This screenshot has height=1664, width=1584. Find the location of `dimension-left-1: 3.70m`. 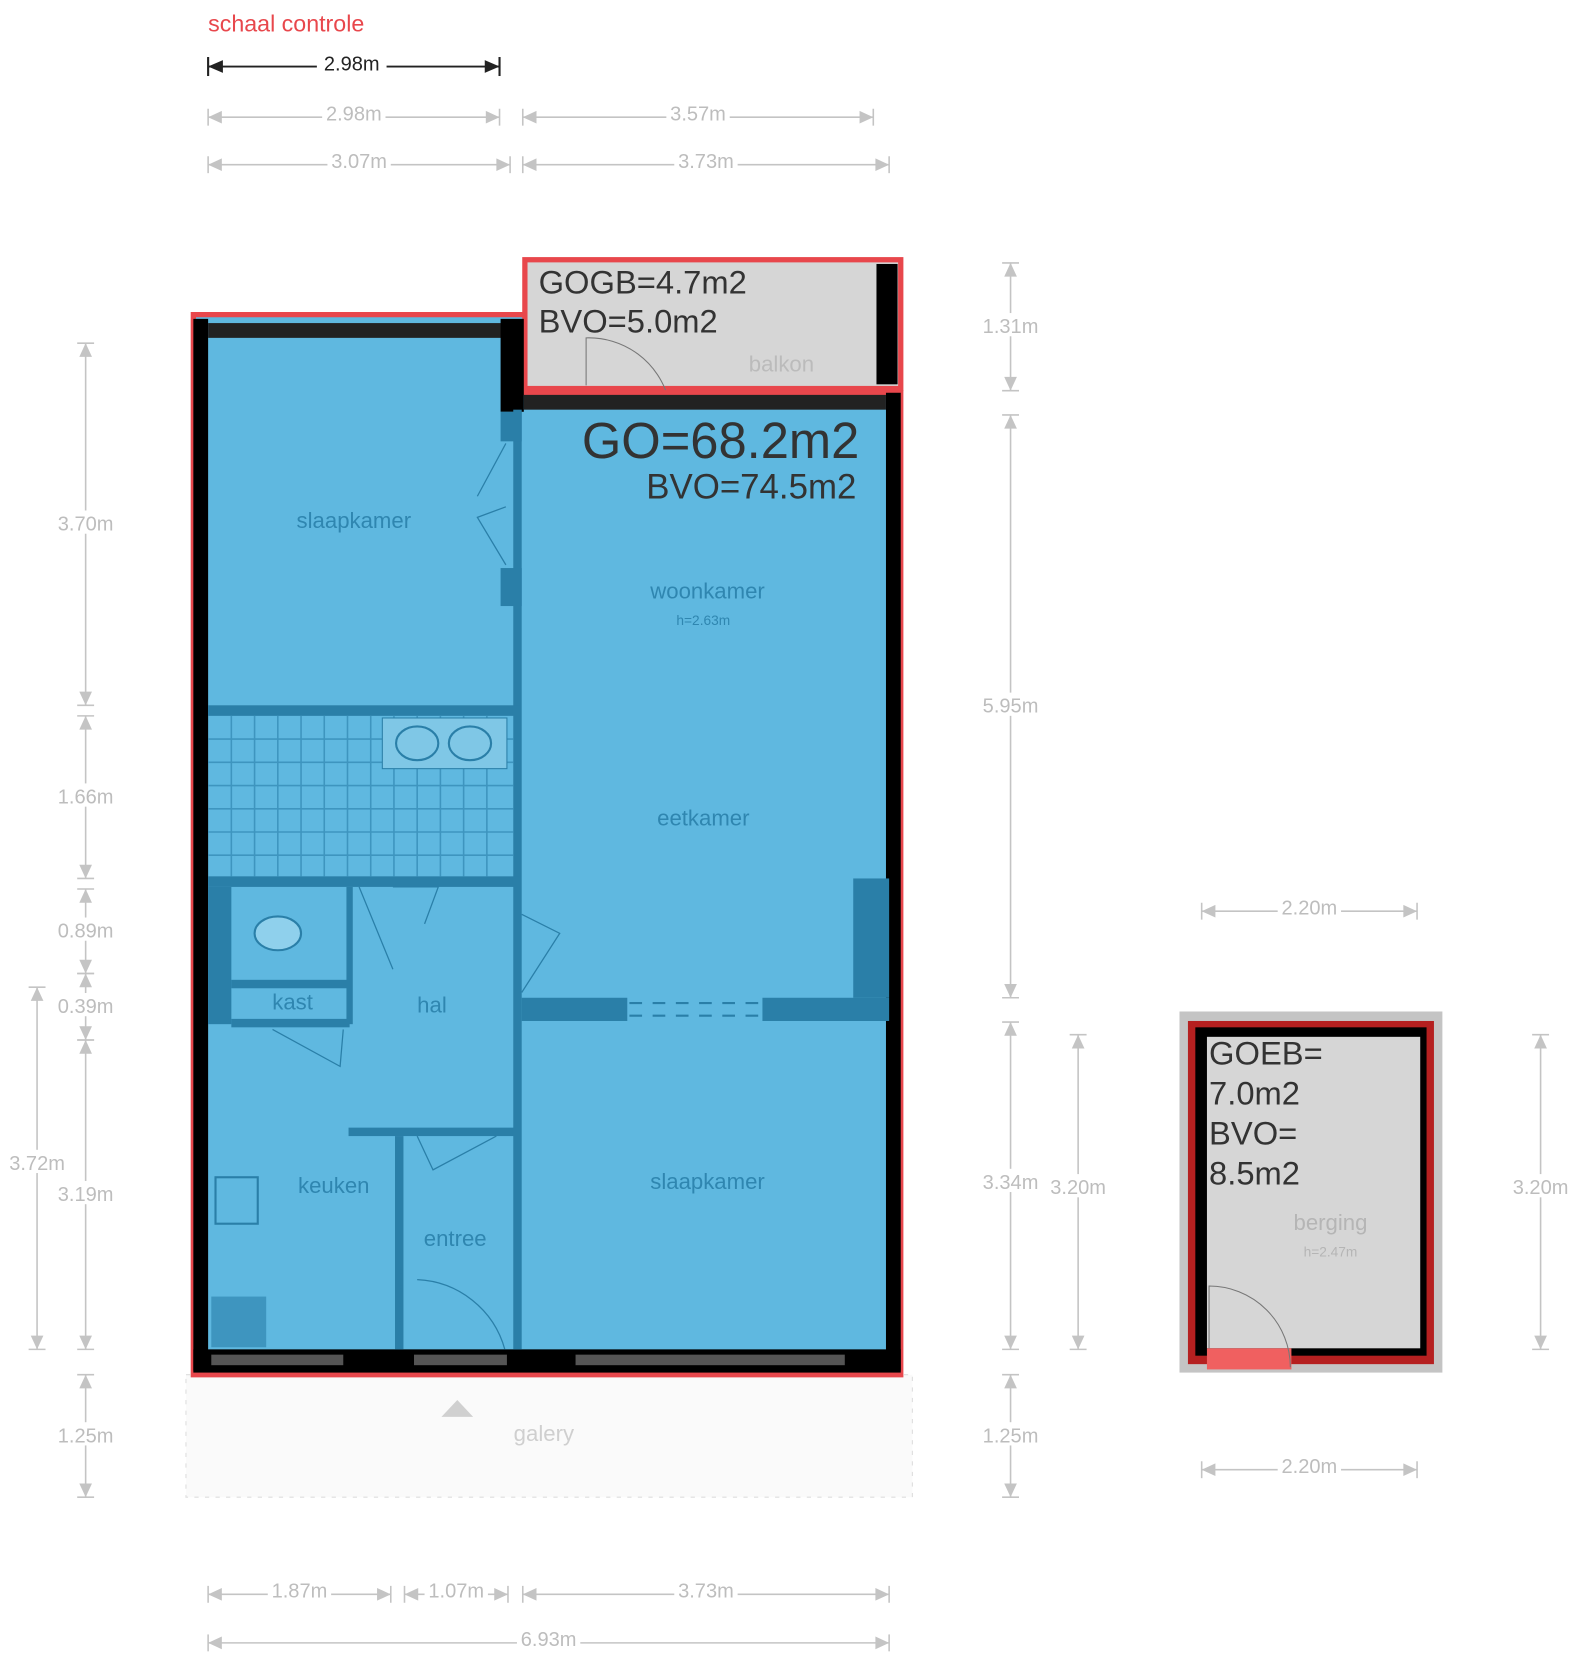

dimension-left-1: 3.70m is located at coordinates (85, 524).